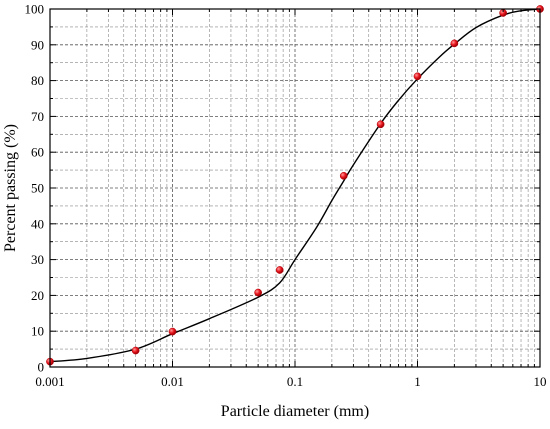 Image resolution: width=550 pixels, height=429 pixels. Describe the element at coordinates (37, 259) in the screenshot. I see `y-tick-label: 30` at that location.